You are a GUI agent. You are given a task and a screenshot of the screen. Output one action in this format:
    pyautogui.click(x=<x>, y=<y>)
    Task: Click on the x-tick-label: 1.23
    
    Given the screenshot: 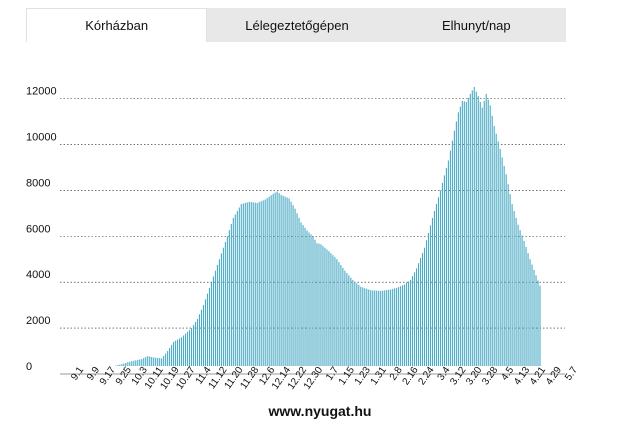 What is the action you would take?
    pyautogui.click(x=363, y=376)
    